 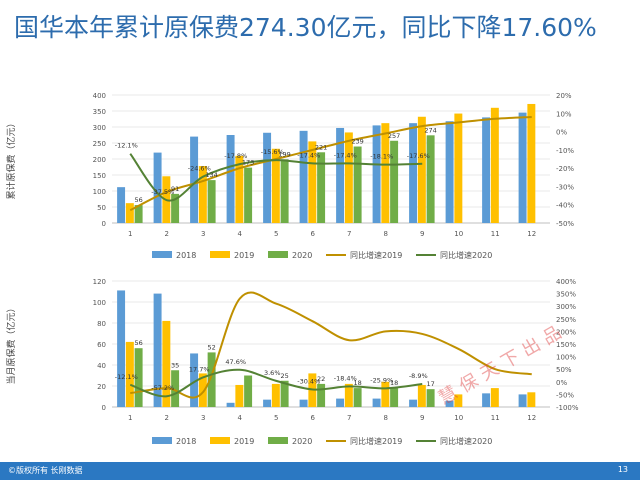 What do you see at coordinates (357, 142) in the screenshot?
I see `bar-2020-value-label: 239` at bounding box center [357, 142].